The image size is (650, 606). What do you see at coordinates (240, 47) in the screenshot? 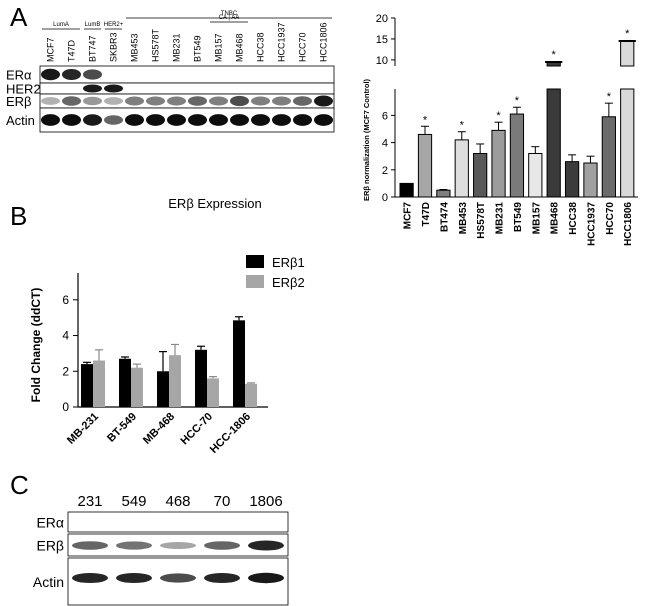
I see `lane-label: MB468` at bounding box center [240, 47].